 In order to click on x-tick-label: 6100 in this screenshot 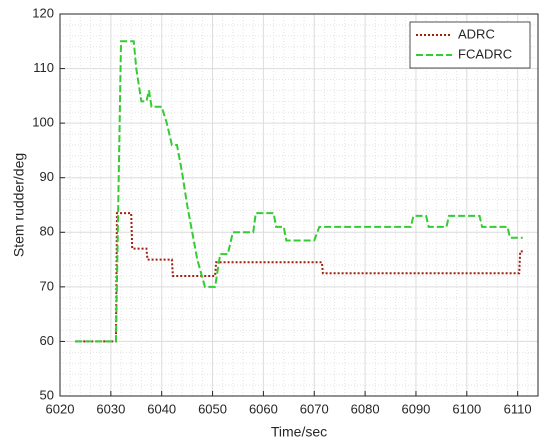, I will do `click(466, 408)`.